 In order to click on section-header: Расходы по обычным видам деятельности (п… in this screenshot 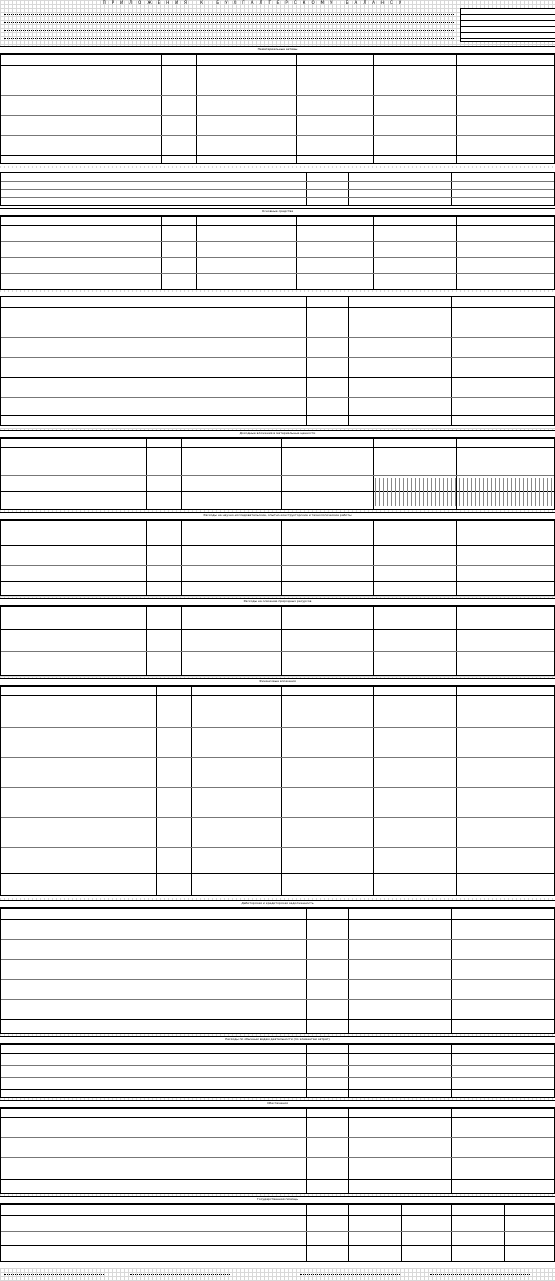, I will do `click(277, 1040)`.